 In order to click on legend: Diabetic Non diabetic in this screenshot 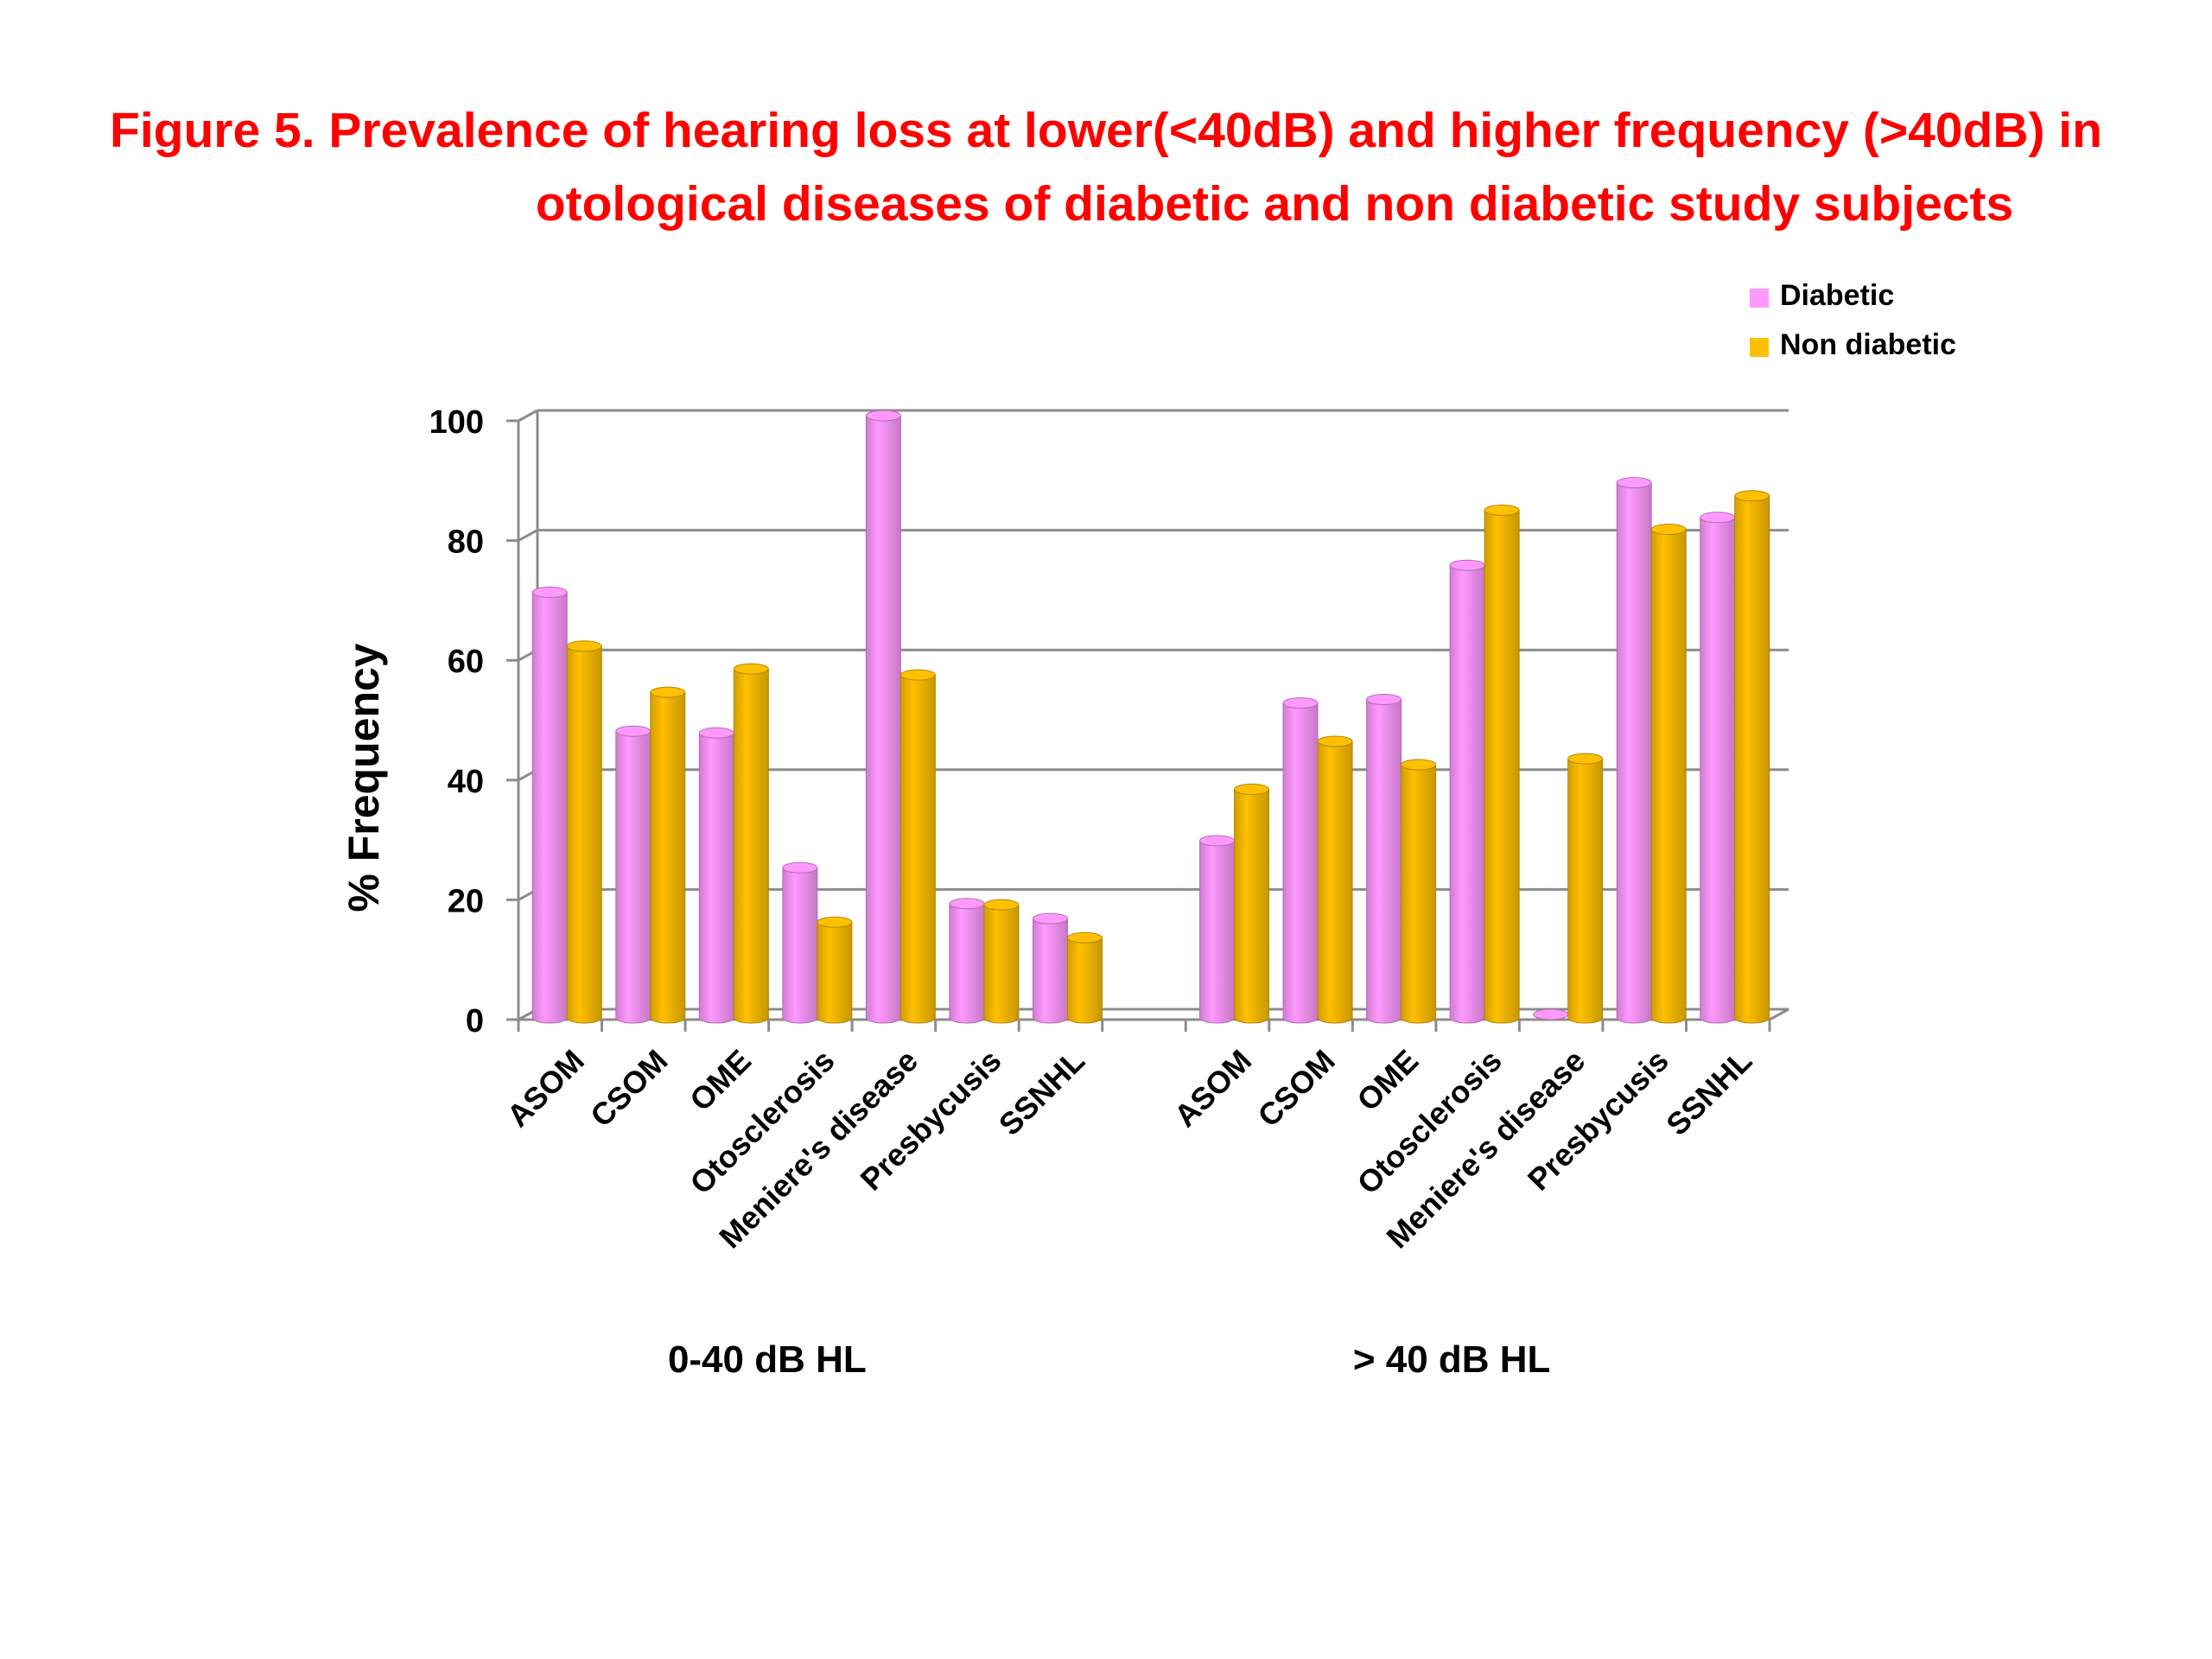, I will do `click(1853, 320)`.